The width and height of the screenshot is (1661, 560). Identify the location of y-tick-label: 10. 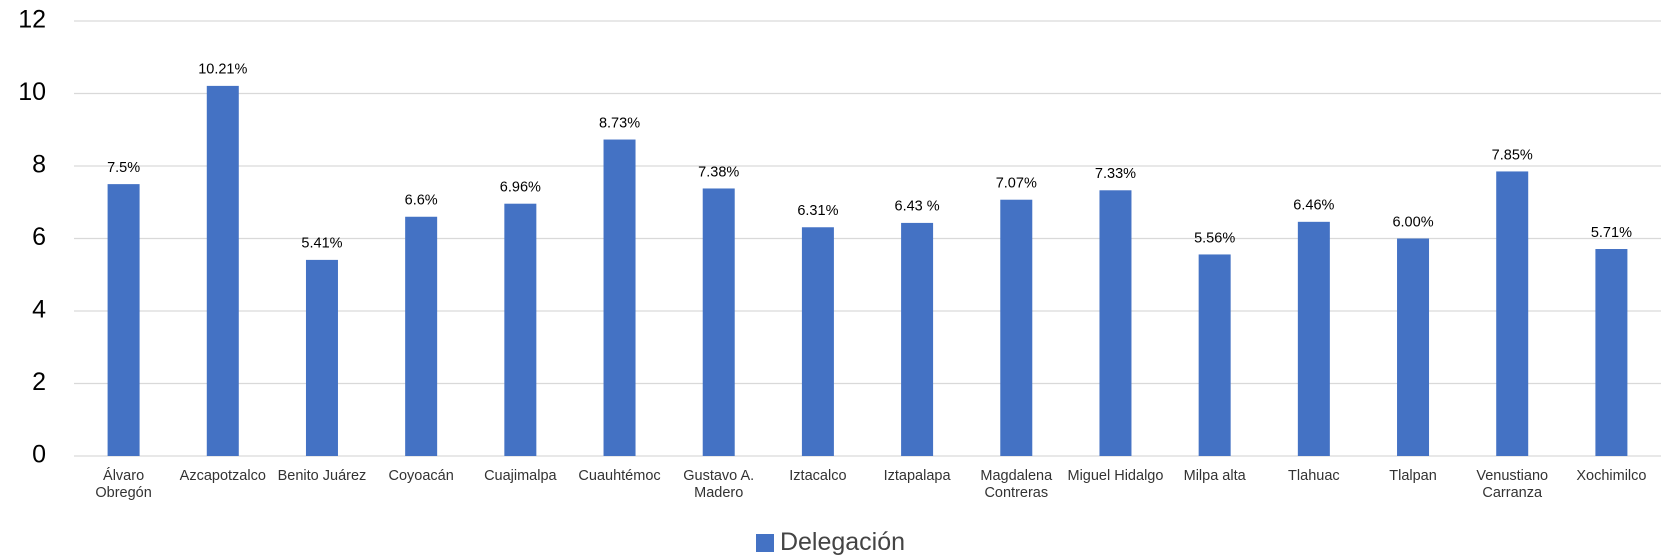
(32, 92).